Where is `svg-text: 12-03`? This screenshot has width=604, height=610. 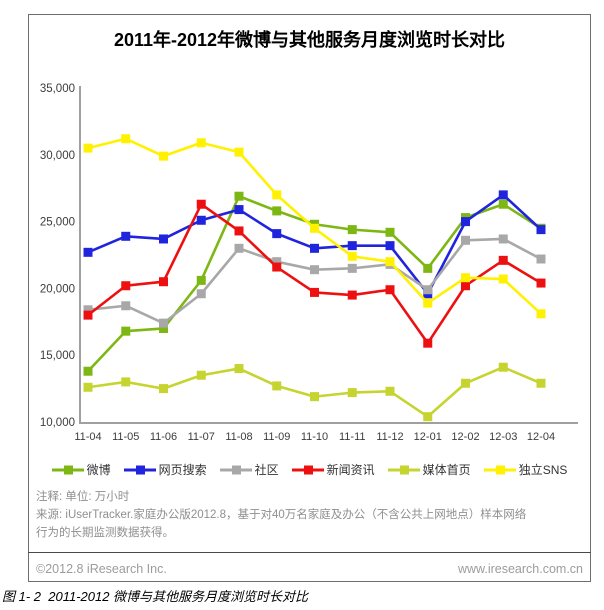 svg-text: 12-03 is located at coordinates (503, 437).